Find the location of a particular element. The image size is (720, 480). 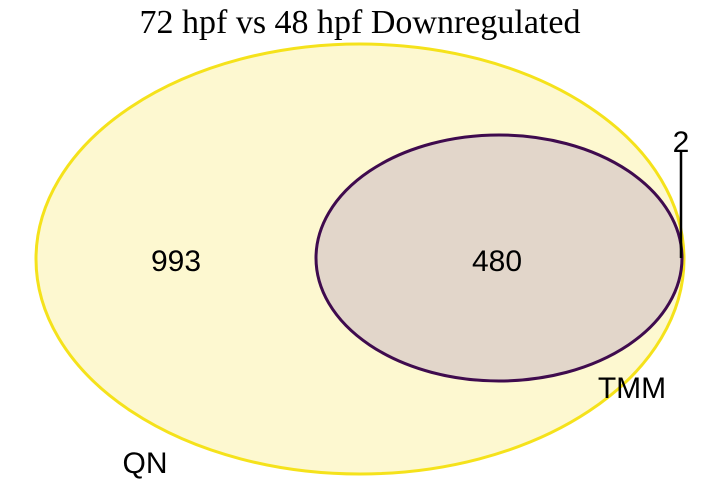

diagram-title: 72 hpf vs 48 hpf Downregulated is located at coordinates (360, 22).